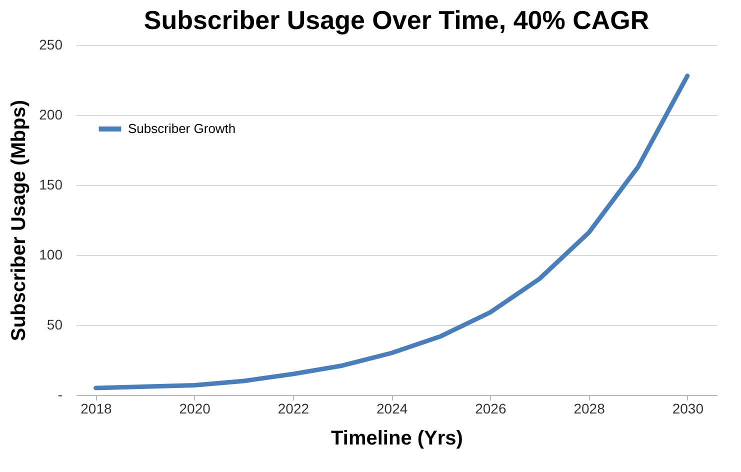 Image resolution: width=741 pixels, height=472 pixels. I want to click on y-tick-label: 250, so click(51, 44).